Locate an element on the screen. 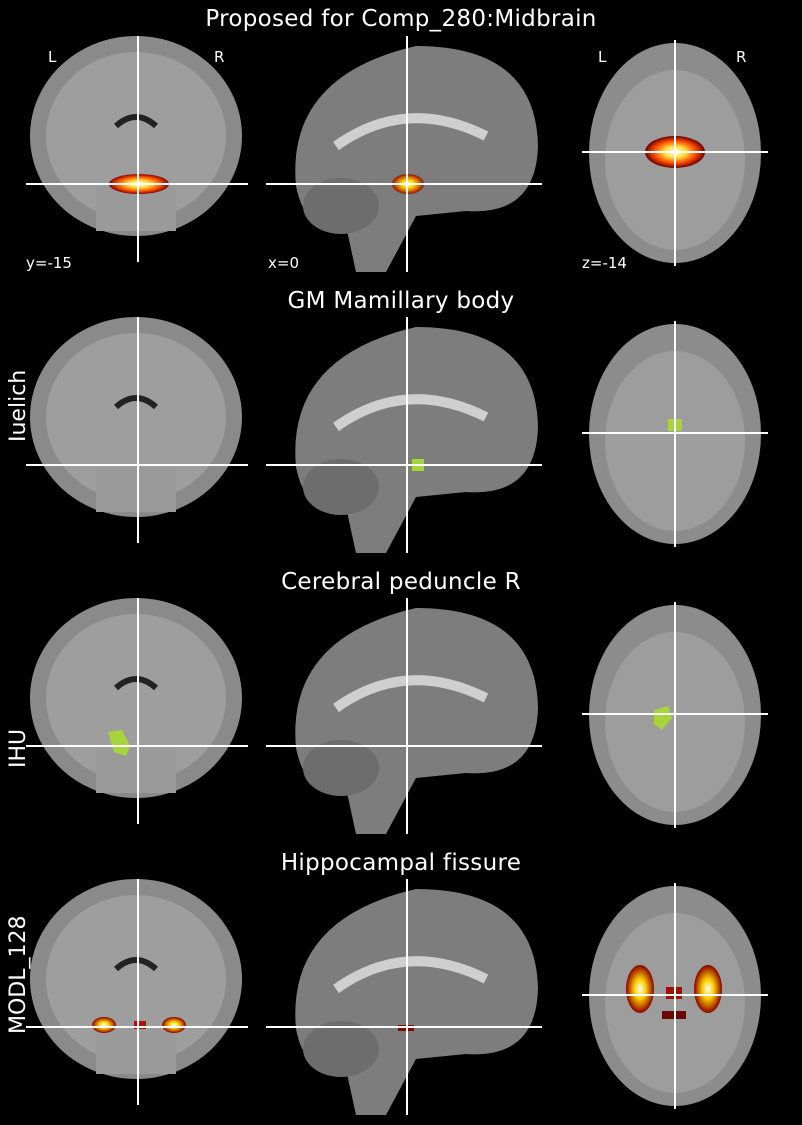  axial-coordinate: z=-14 is located at coordinates (604, 263).